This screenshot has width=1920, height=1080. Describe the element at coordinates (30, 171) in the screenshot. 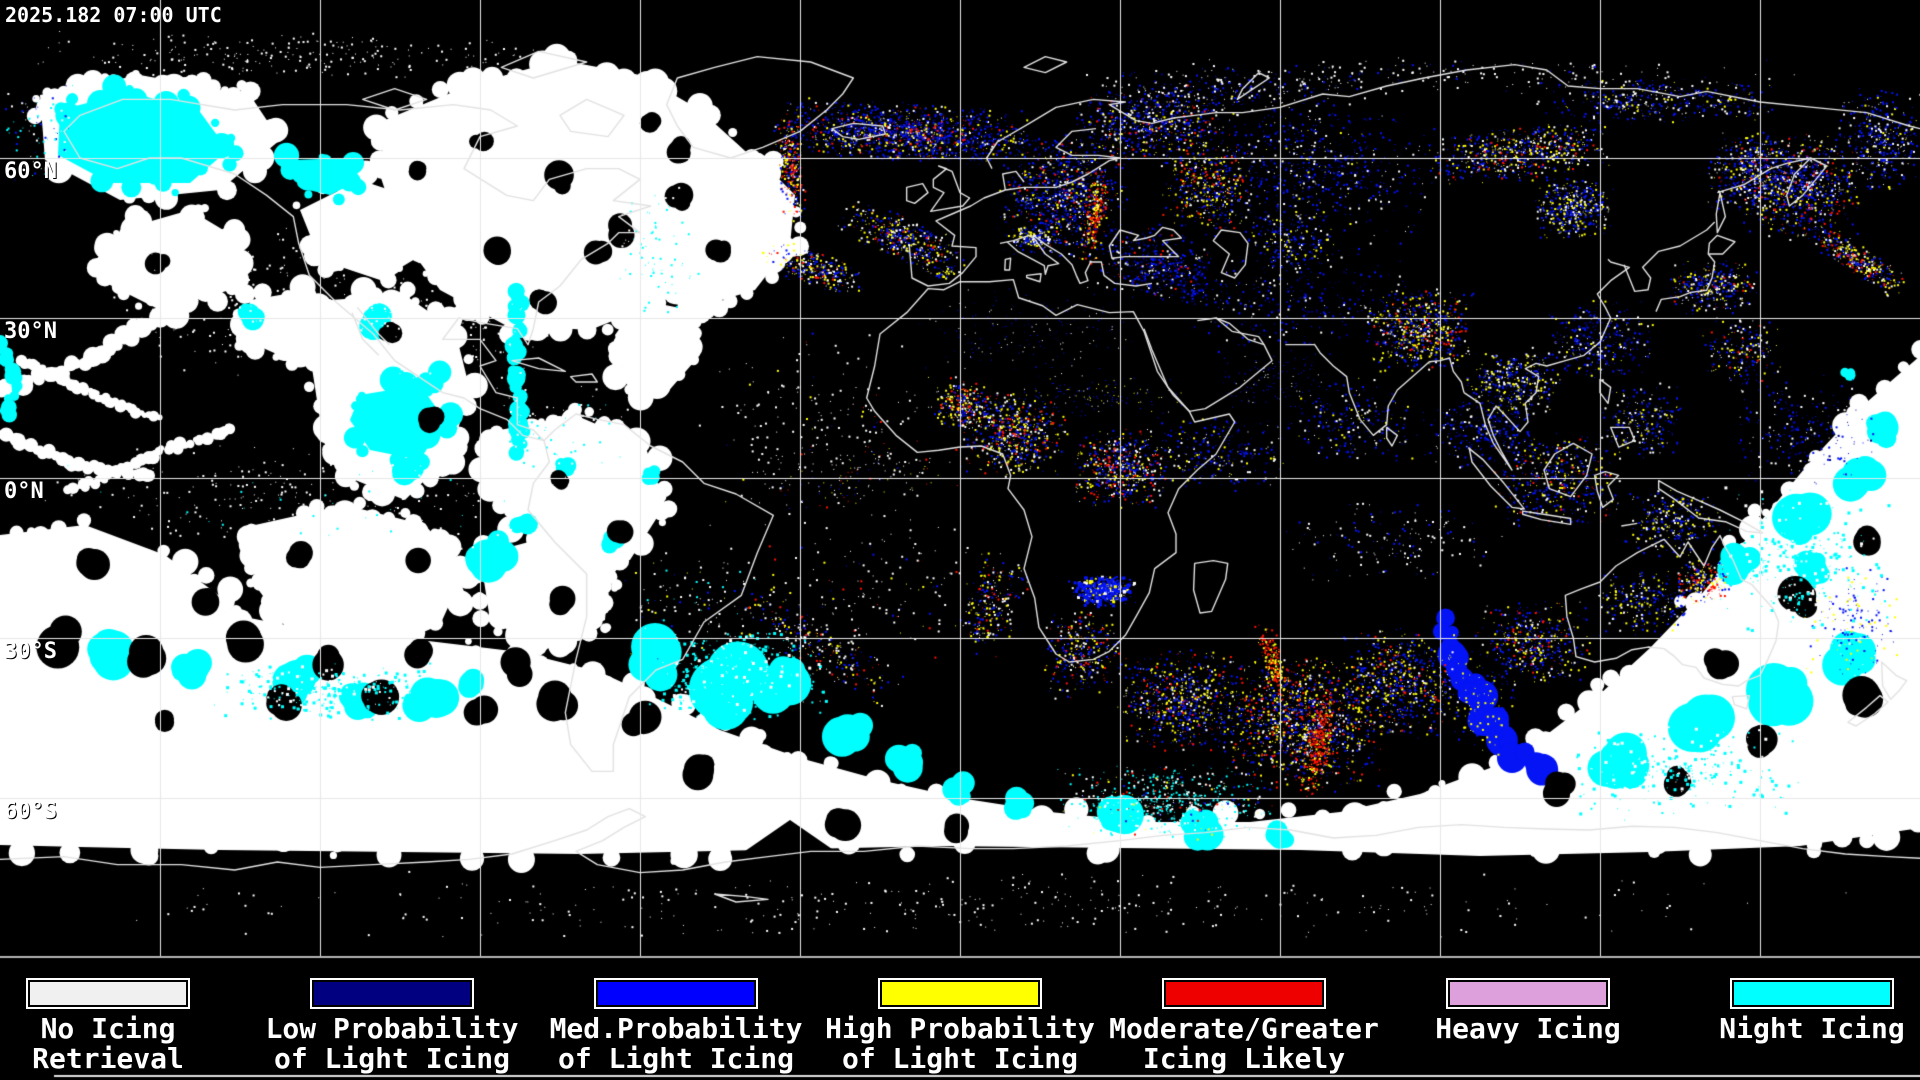

I see `latitude-label-1: 60°N` at that location.